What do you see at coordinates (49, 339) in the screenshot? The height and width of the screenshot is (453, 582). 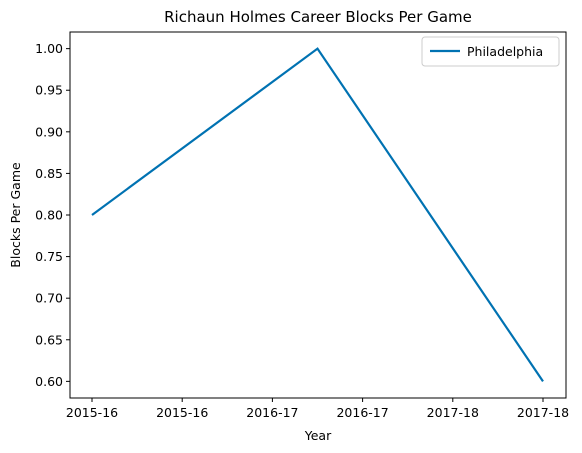 I see `y-tick-label: 0.65` at bounding box center [49, 339].